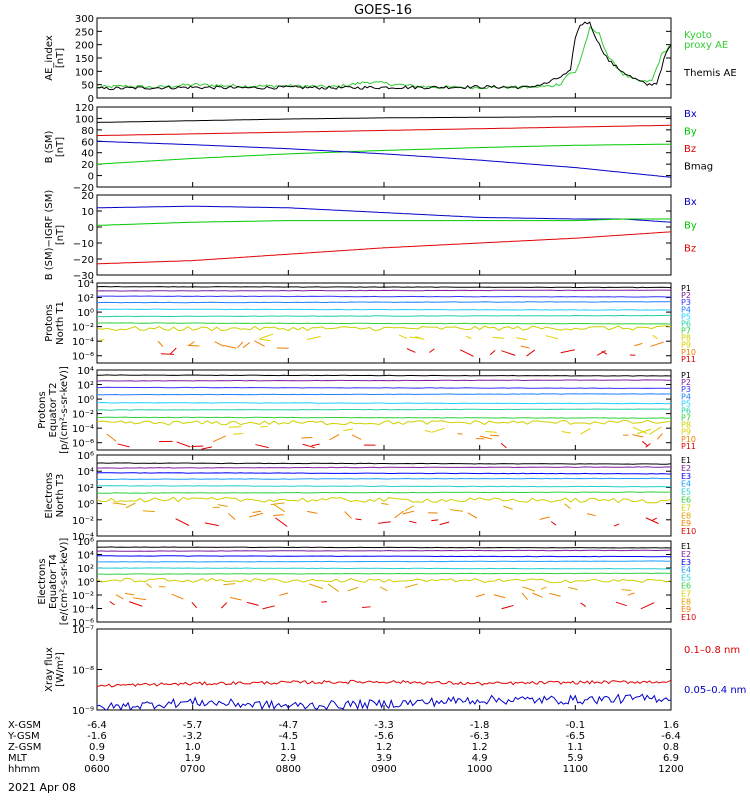  I want to click on panel-frame, so click(384, 147).